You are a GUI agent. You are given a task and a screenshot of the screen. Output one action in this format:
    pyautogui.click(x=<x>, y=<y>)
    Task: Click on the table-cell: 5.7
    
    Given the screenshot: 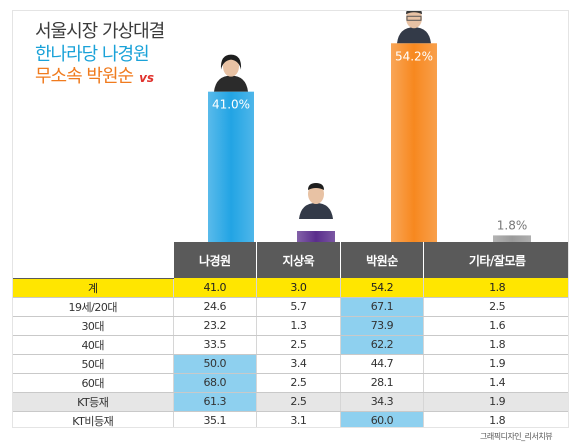 What is the action you would take?
    pyautogui.click(x=298, y=307)
    